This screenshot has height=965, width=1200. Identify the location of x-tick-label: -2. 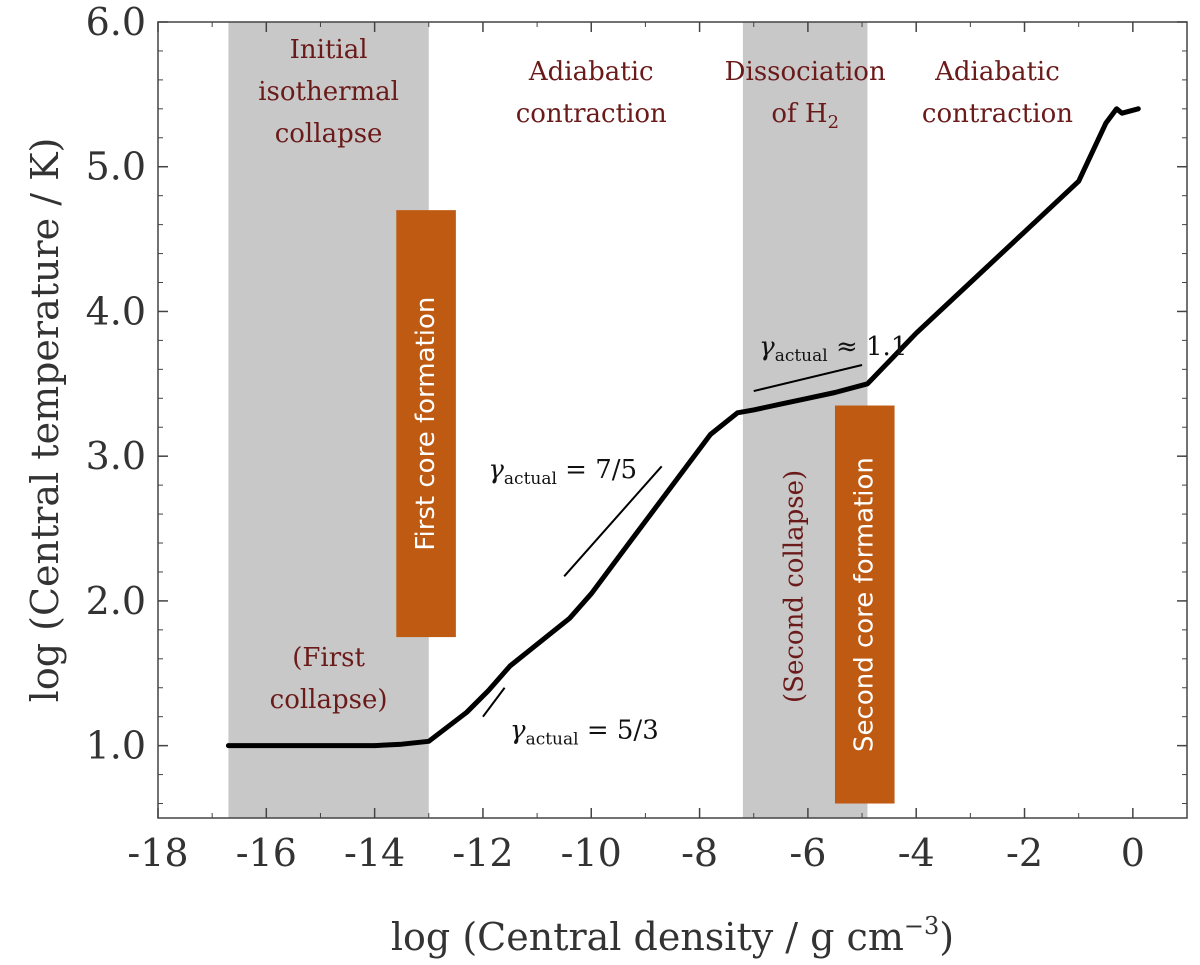
(1024, 853).